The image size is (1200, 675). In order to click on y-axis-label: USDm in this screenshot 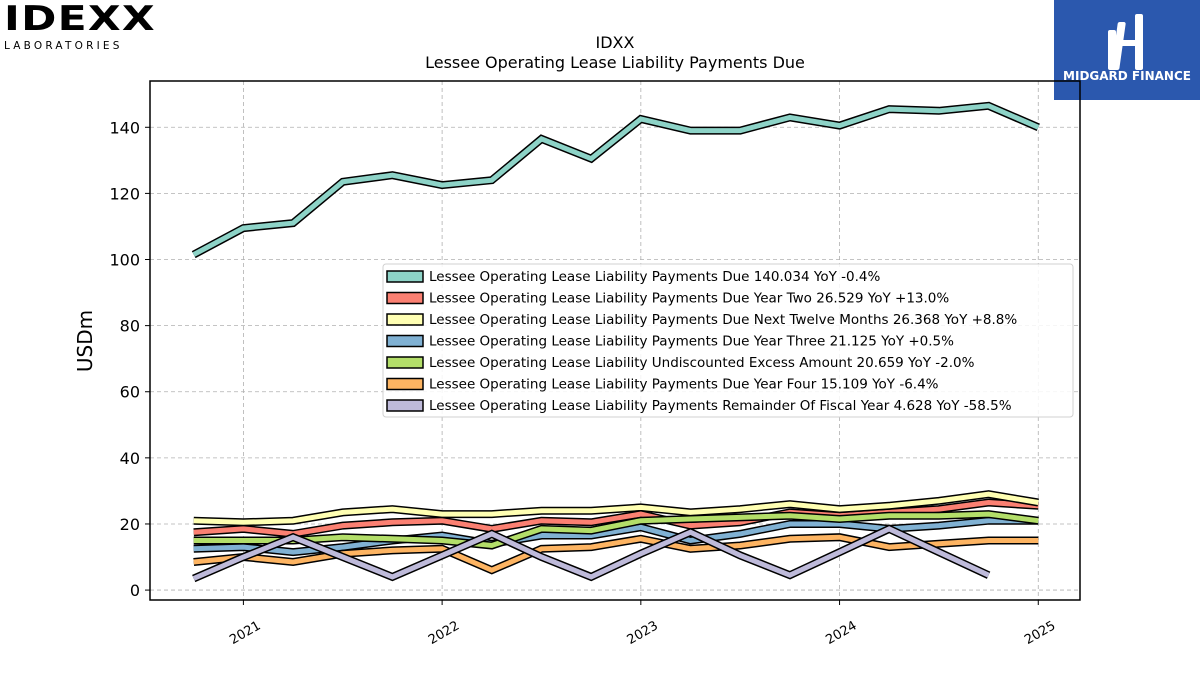, I will do `click(85, 341)`.